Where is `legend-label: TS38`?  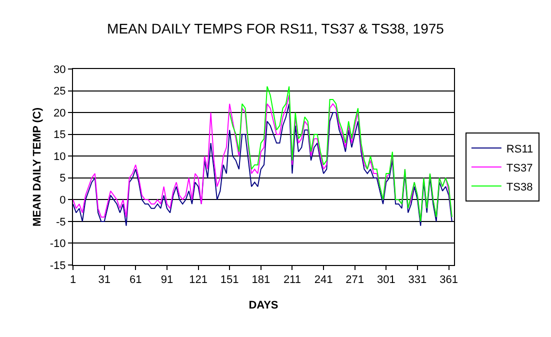 legend-label: TS38 is located at coordinates (519, 187).